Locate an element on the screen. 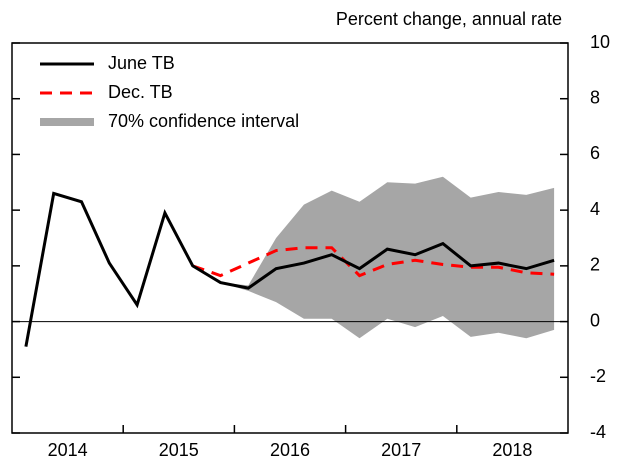 Image resolution: width=620 pixels, height=461 pixels. x-tick-label: 2017 is located at coordinates (401, 450).